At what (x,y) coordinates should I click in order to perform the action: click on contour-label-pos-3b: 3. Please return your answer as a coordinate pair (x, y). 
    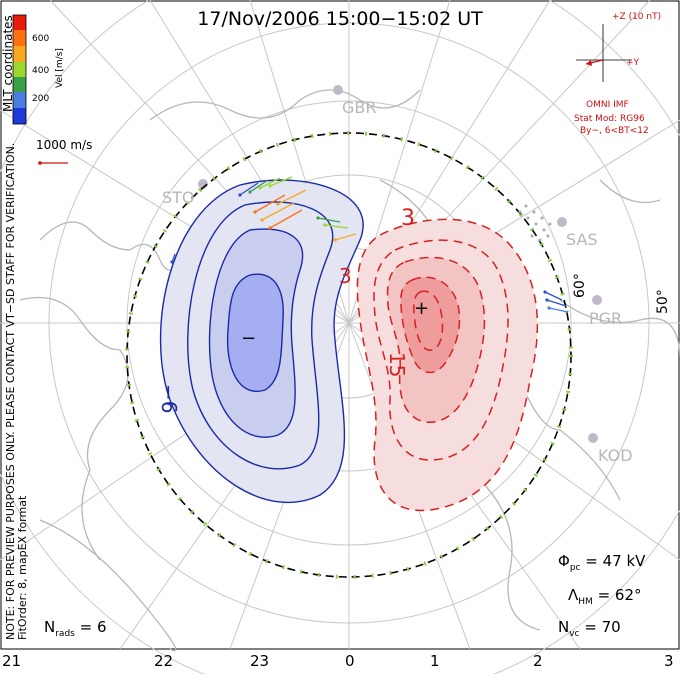
    Looking at the image, I should click on (345, 276).